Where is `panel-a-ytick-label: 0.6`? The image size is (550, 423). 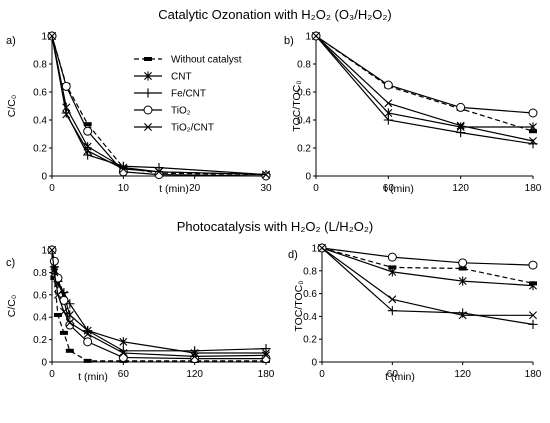
panel-a-ytick-label: 0.6 is located at coordinates (40, 93).